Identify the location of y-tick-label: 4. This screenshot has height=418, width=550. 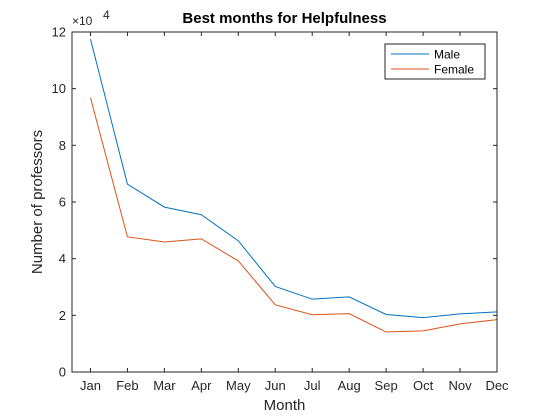
(62, 258).